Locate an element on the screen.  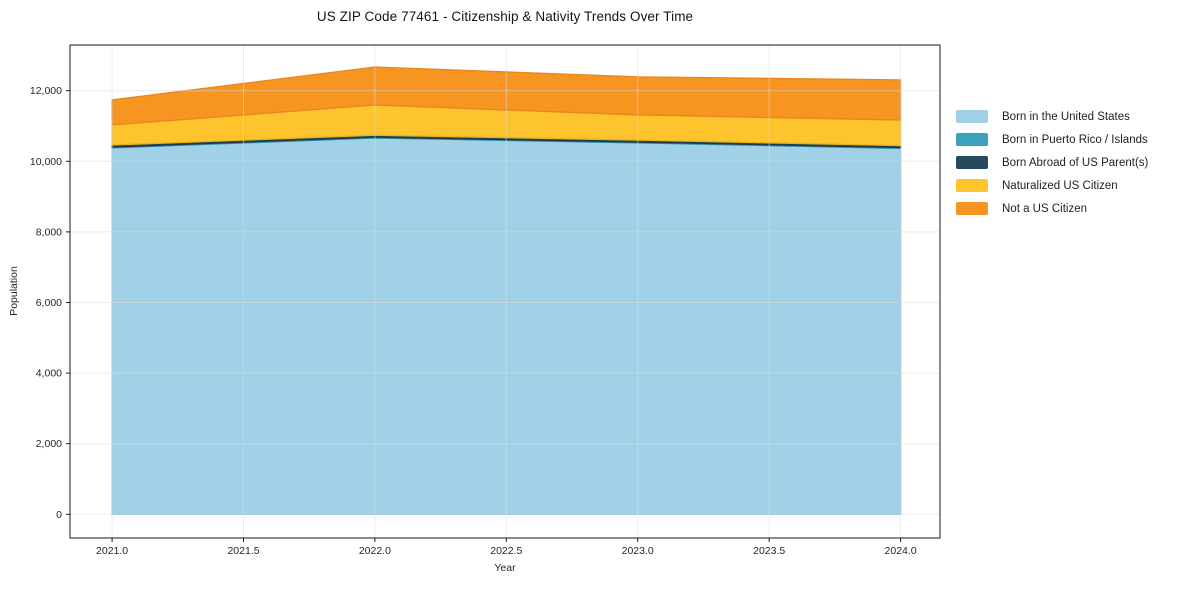
y-tick-label: 12,000 is located at coordinates (46, 91).